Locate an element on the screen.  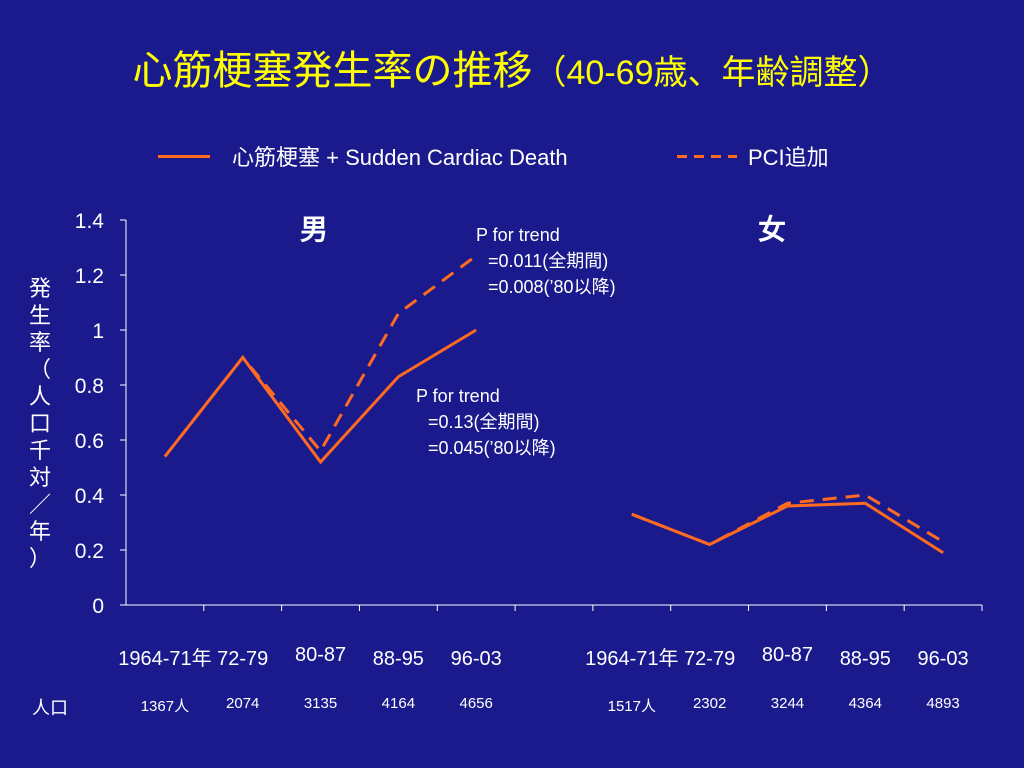
y-axis-label-char: ） is located at coordinates (39, 559).